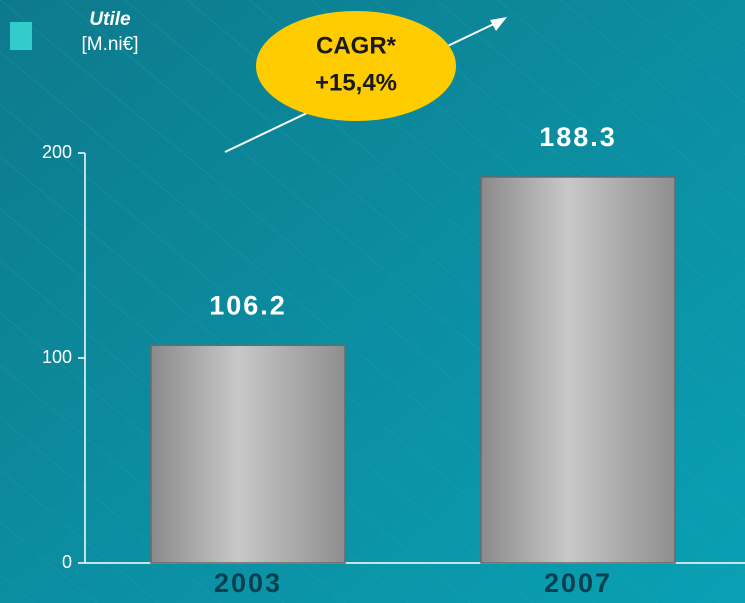 This screenshot has width=745, height=603. What do you see at coordinates (21, 36) in the screenshot?
I see `legend-swatch` at bounding box center [21, 36].